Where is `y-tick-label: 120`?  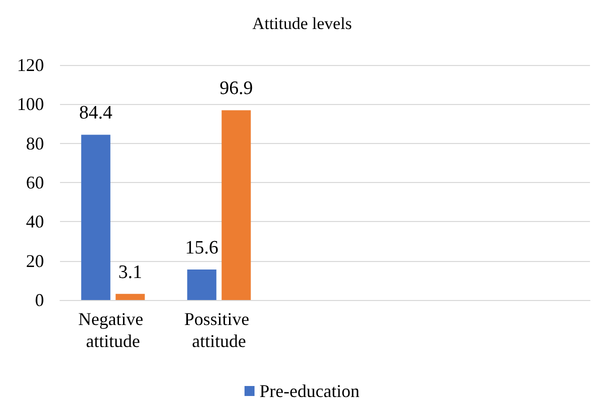 y-tick-label: 120 is located at coordinates (30, 65).